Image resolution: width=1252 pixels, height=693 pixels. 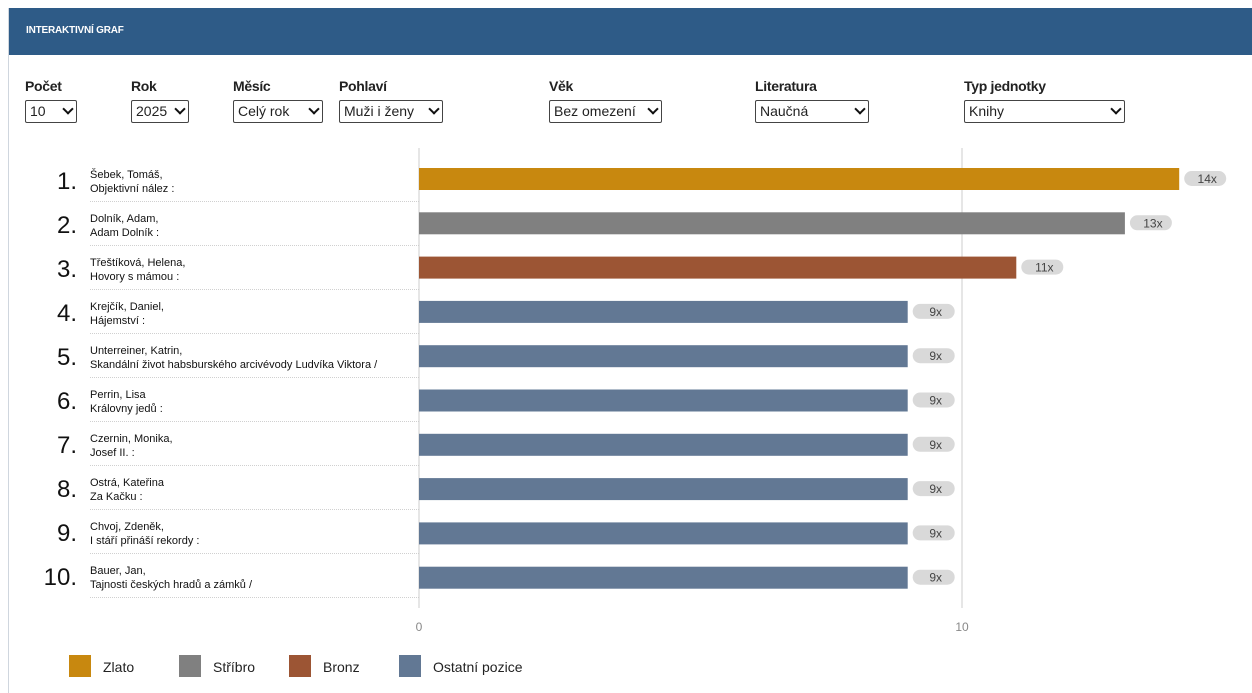 I want to click on book-title: Hovory s mámou :, so click(x=135, y=277).